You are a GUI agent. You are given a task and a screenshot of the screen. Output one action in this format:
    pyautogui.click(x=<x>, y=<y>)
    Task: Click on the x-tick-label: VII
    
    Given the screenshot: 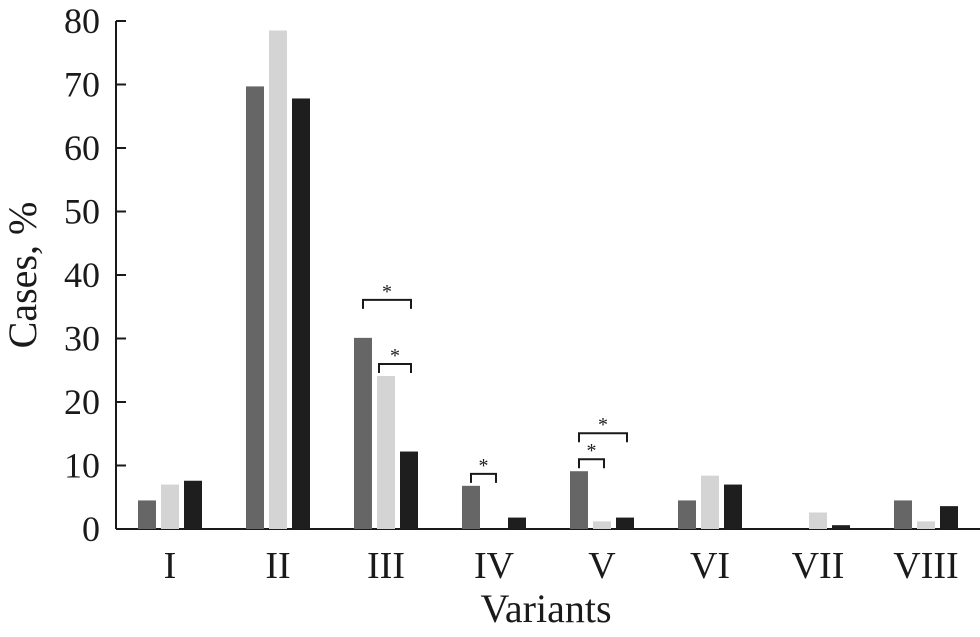 What is the action you would take?
    pyautogui.click(x=818, y=566)
    